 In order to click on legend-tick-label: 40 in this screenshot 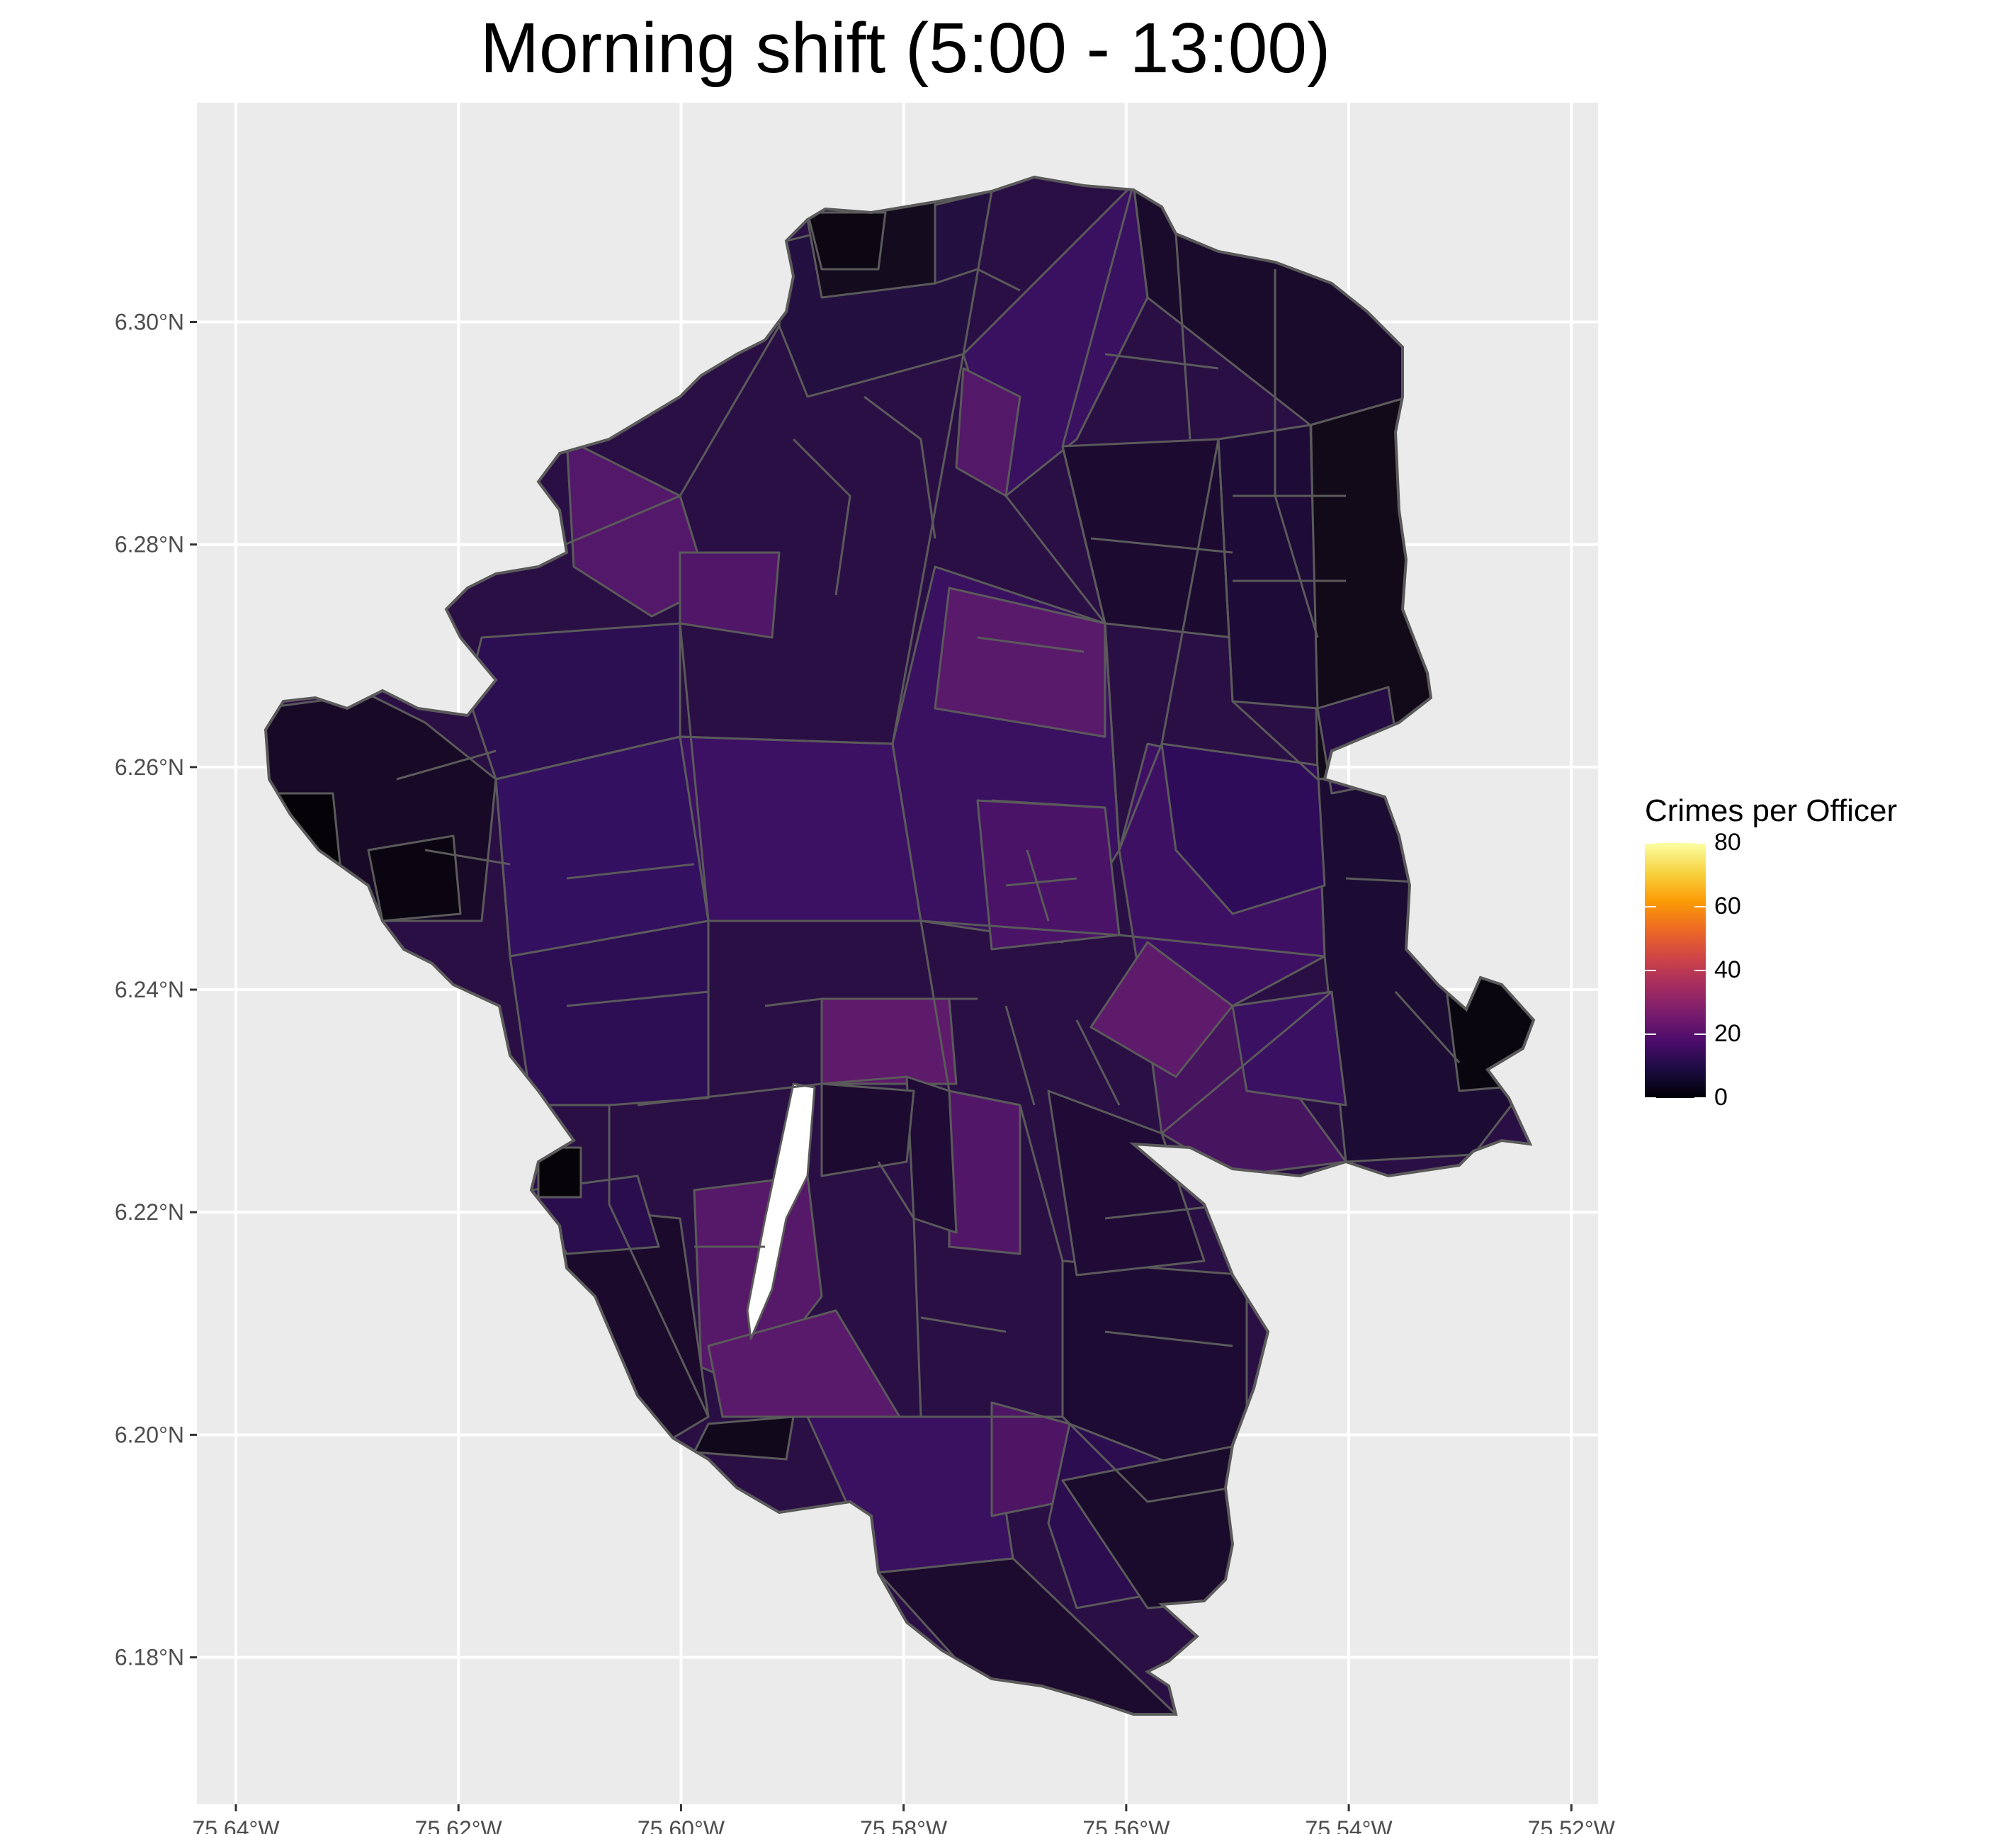, I will do `click(1727, 970)`.